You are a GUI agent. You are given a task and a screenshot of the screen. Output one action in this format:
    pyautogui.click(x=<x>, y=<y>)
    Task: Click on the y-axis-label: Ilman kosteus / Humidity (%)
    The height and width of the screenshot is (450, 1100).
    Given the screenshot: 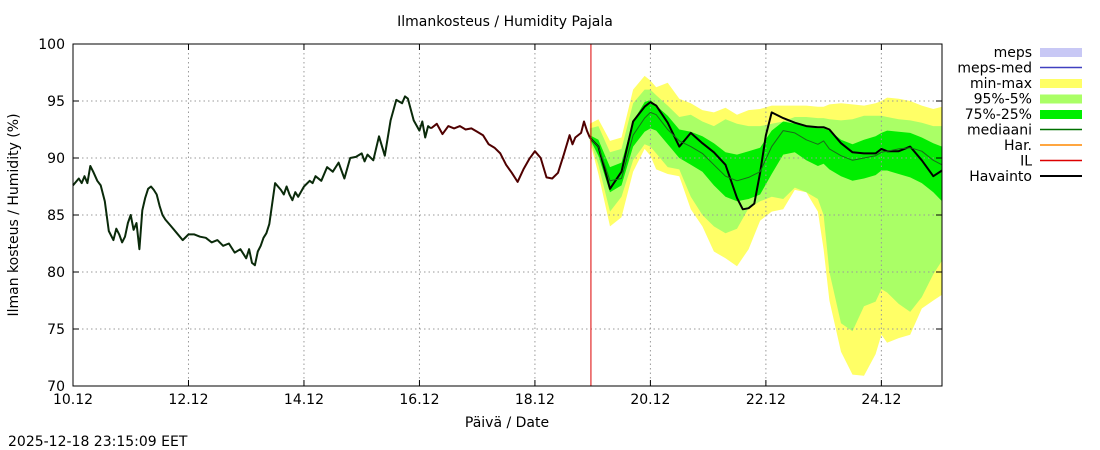 What is the action you would take?
    pyautogui.click(x=14, y=214)
    